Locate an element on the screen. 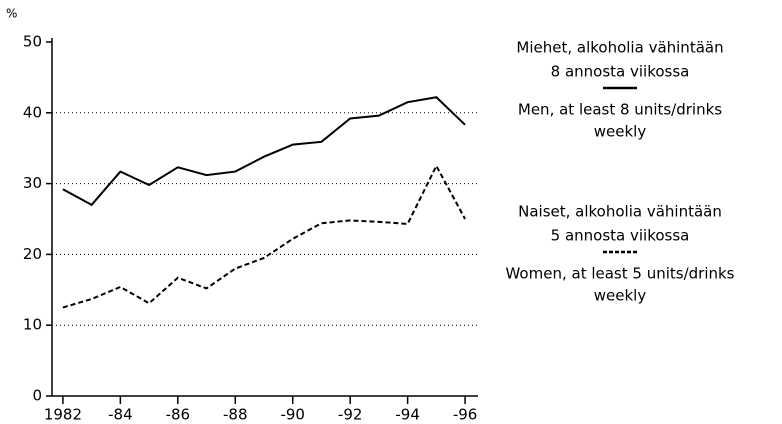 This screenshot has height=424, width=782. x-tick-label: 1982 is located at coordinates (63, 415).